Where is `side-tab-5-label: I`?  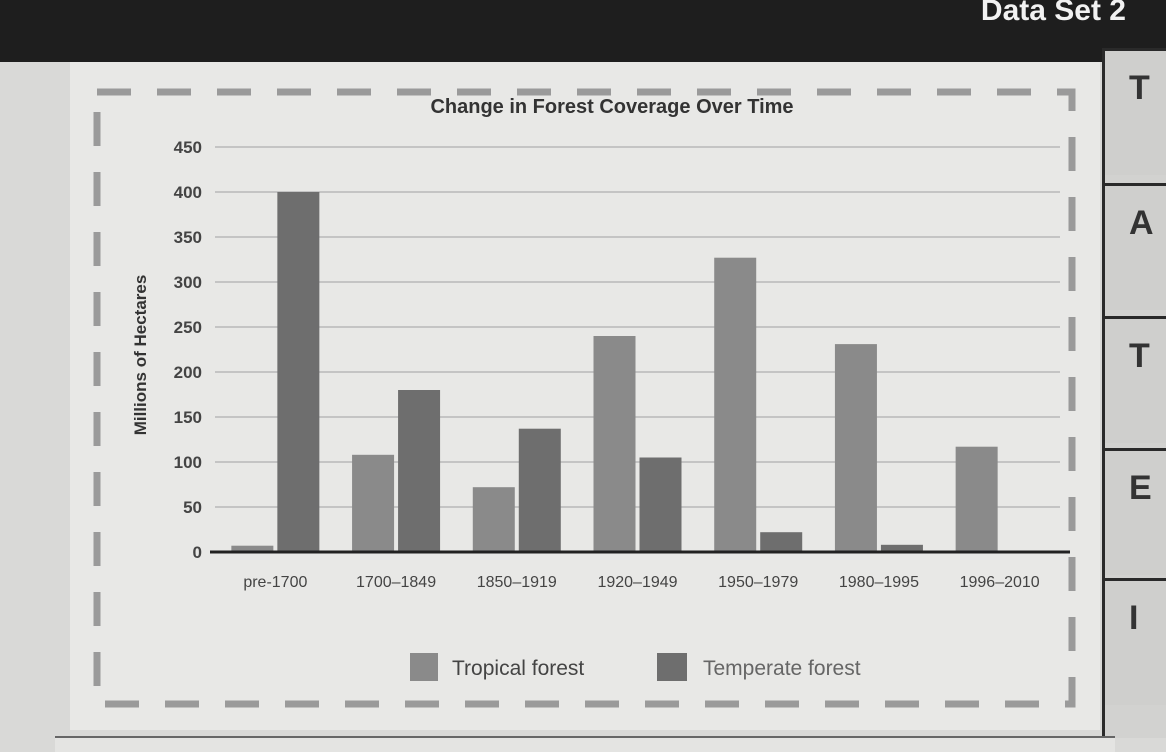
side-tab-5-label: I is located at coordinates (1134, 618).